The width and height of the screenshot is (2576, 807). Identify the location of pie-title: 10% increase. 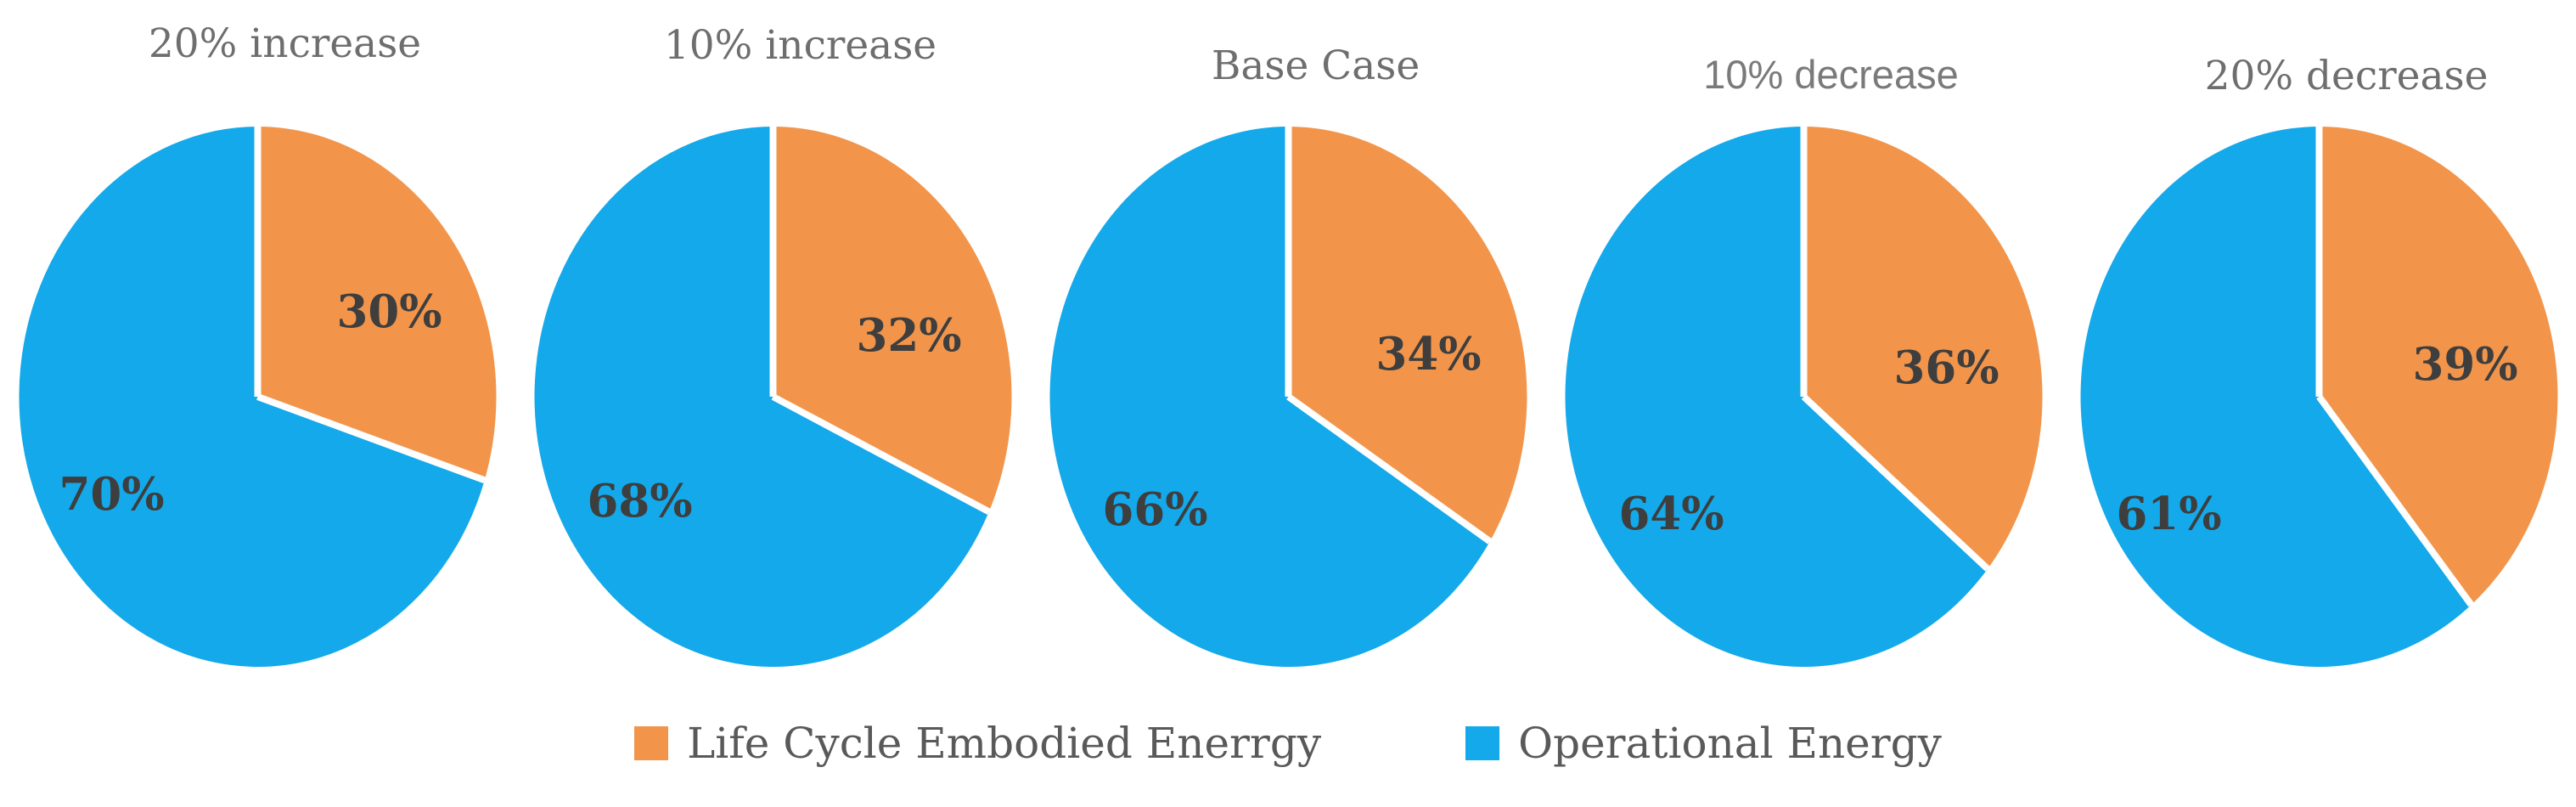
(800, 46).